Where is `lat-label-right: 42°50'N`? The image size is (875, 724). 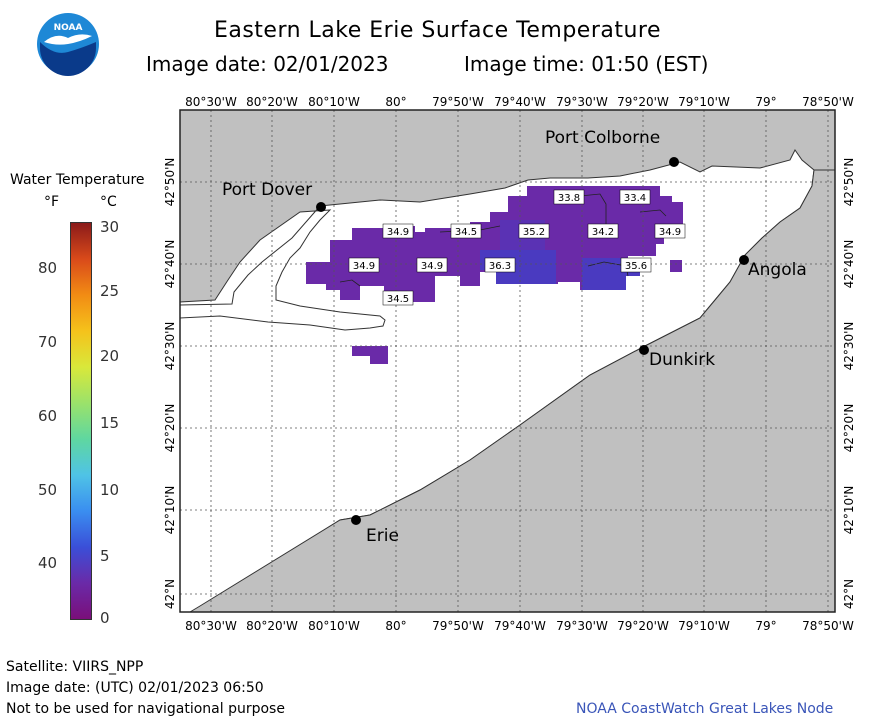
lat-label-right: 42°50'N is located at coordinates (849, 182).